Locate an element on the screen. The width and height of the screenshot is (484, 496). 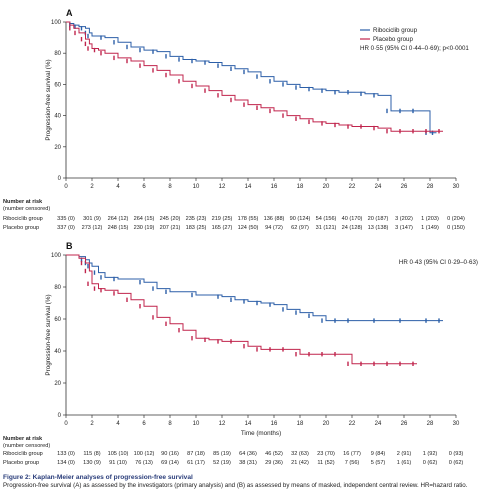
panel-a-risk-row-placebo-cell: 248 (15) is located at coordinates (118, 228).